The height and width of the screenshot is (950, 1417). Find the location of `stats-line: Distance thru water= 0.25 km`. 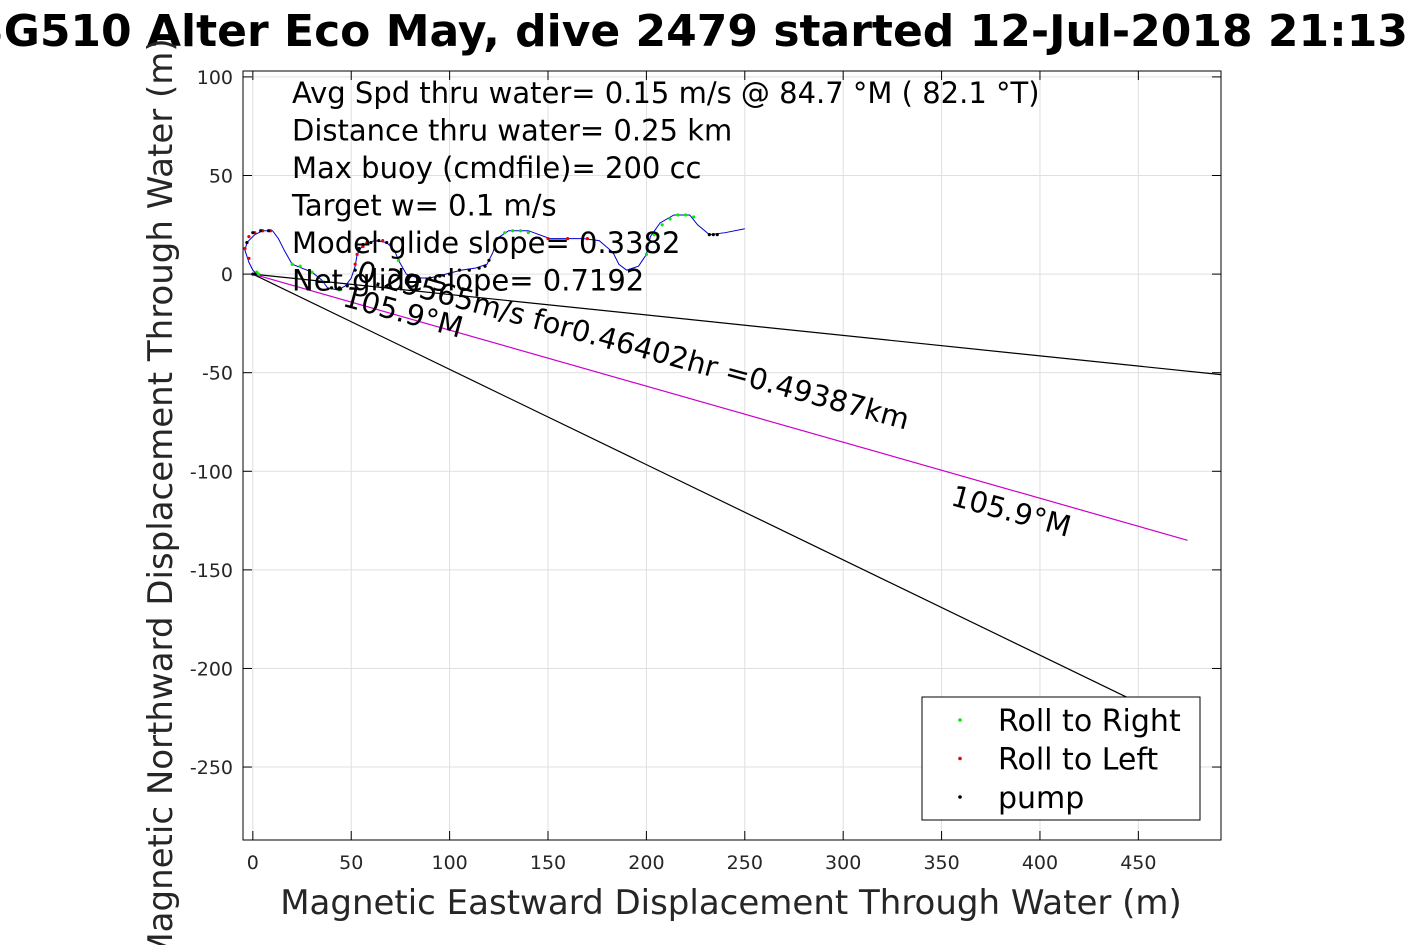

stats-line: Distance thru water= 0.25 km is located at coordinates (512, 131).